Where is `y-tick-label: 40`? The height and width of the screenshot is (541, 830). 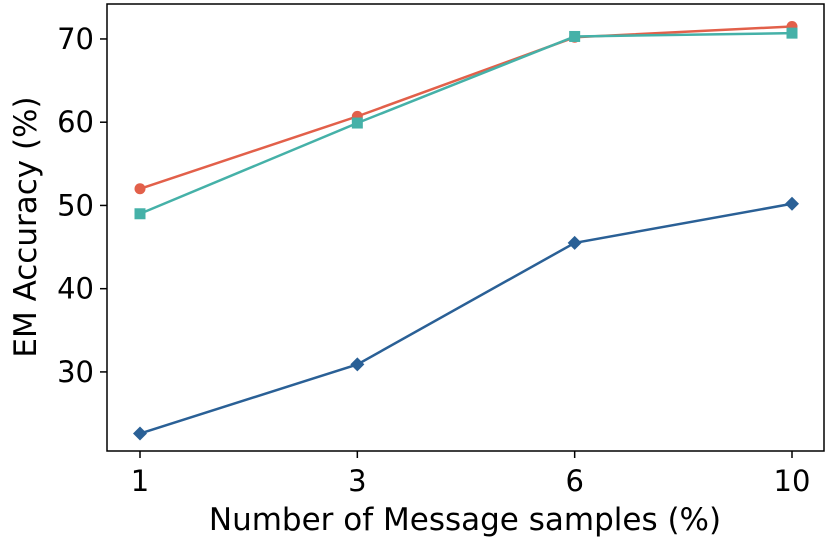 y-tick-label: 40 is located at coordinates (75, 289).